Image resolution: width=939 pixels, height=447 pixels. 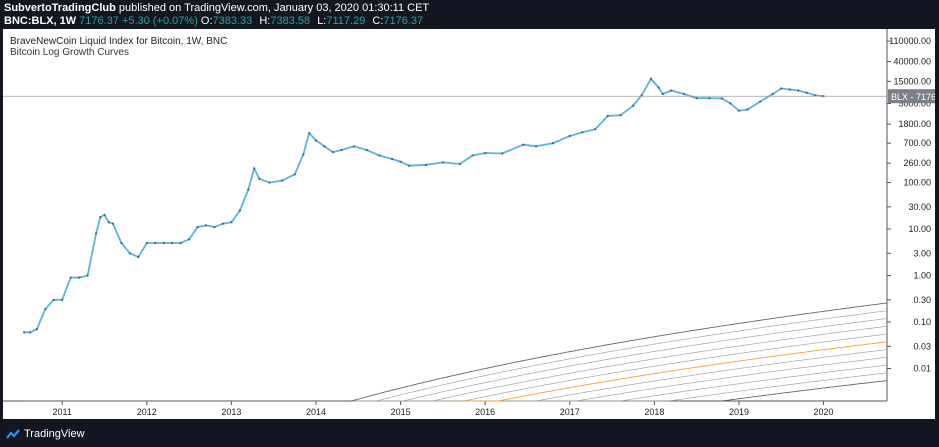 I want to click on x-tick-label: 2012, so click(x=147, y=412).